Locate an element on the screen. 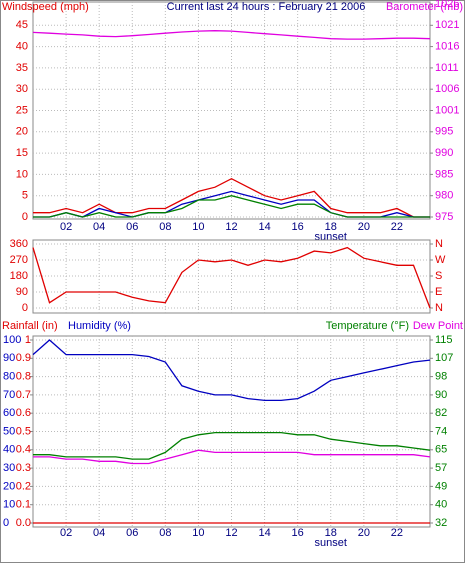 This screenshot has height=563, width=465. rain-axis-label: Rainfall (in) is located at coordinates (30, 326).